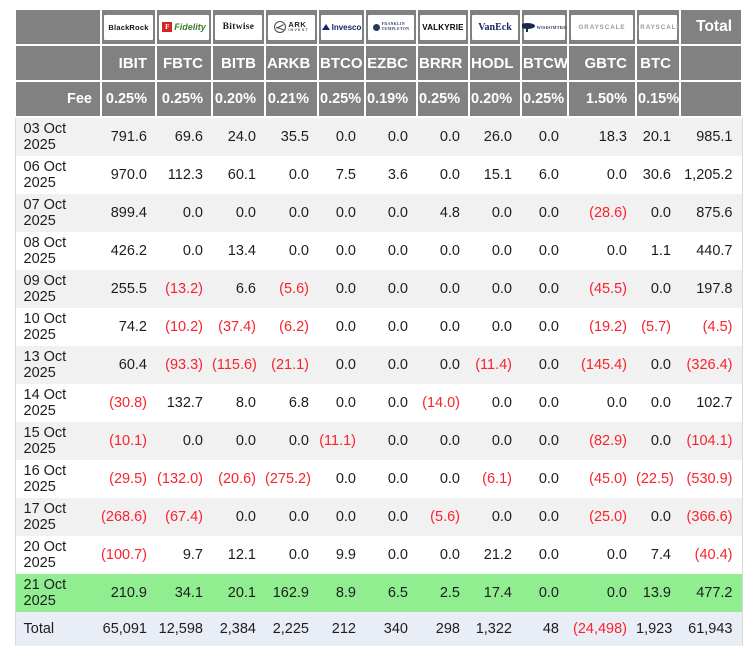 Image resolution: width=748 pixels, height=651 pixels. What do you see at coordinates (294, 327) in the screenshot?
I see `flow-value-cell: (6.2)` at bounding box center [294, 327].